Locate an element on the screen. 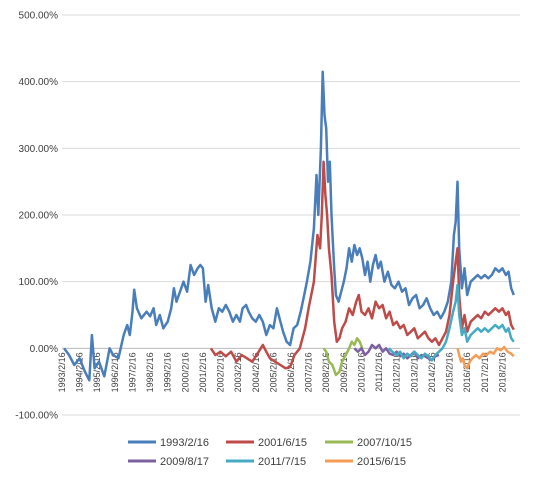  x-tick-label: 2005/2/16 is located at coordinates (273, 372).